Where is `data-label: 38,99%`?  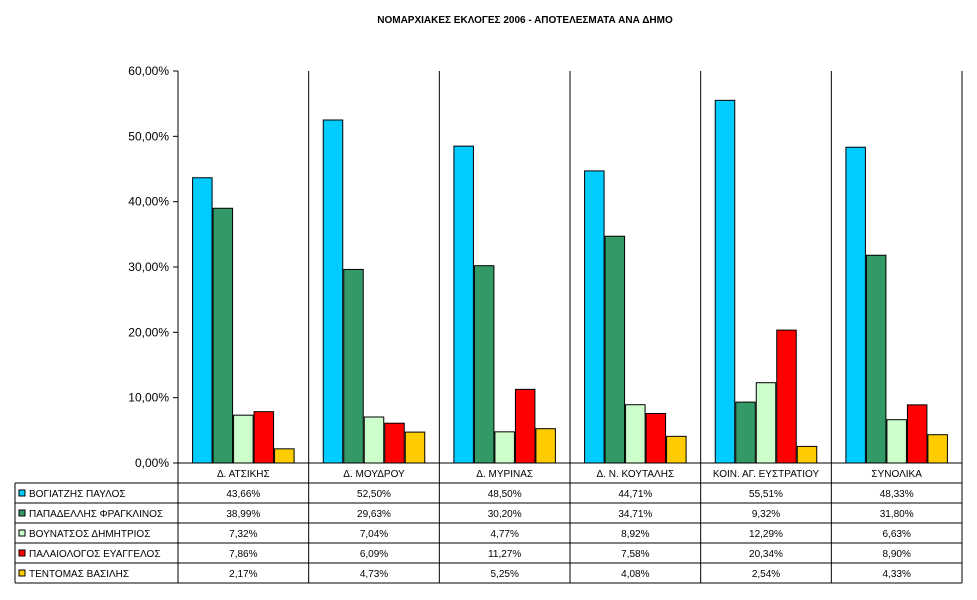
data-label: 38,99% is located at coordinates (243, 514).